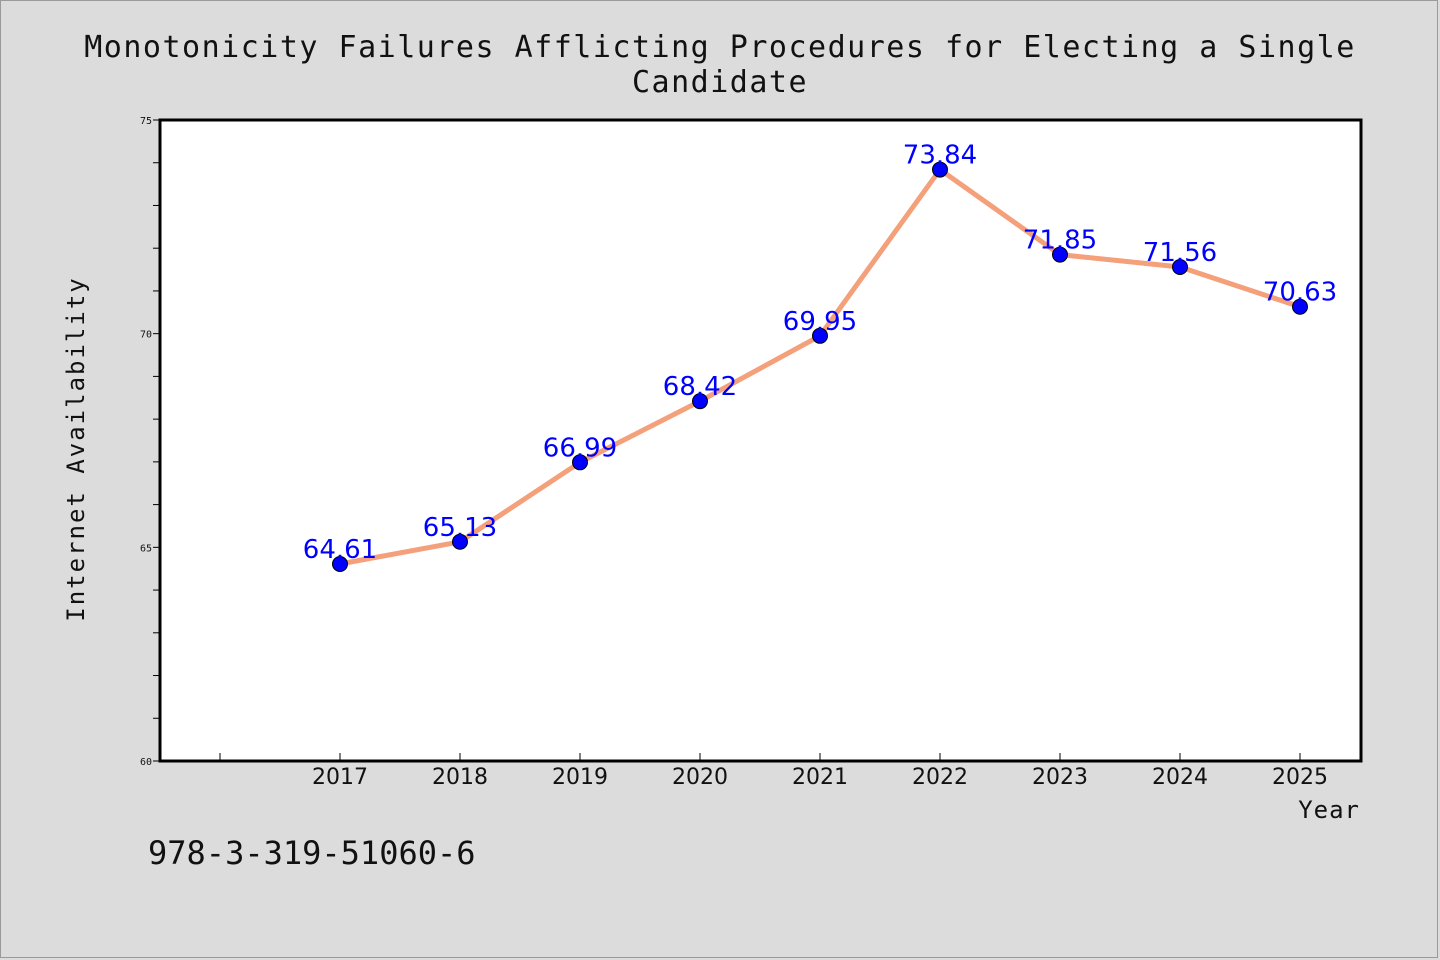 The image size is (1440, 960). What do you see at coordinates (340, 777) in the screenshot?
I see `x-tick-label: 2017` at bounding box center [340, 777].